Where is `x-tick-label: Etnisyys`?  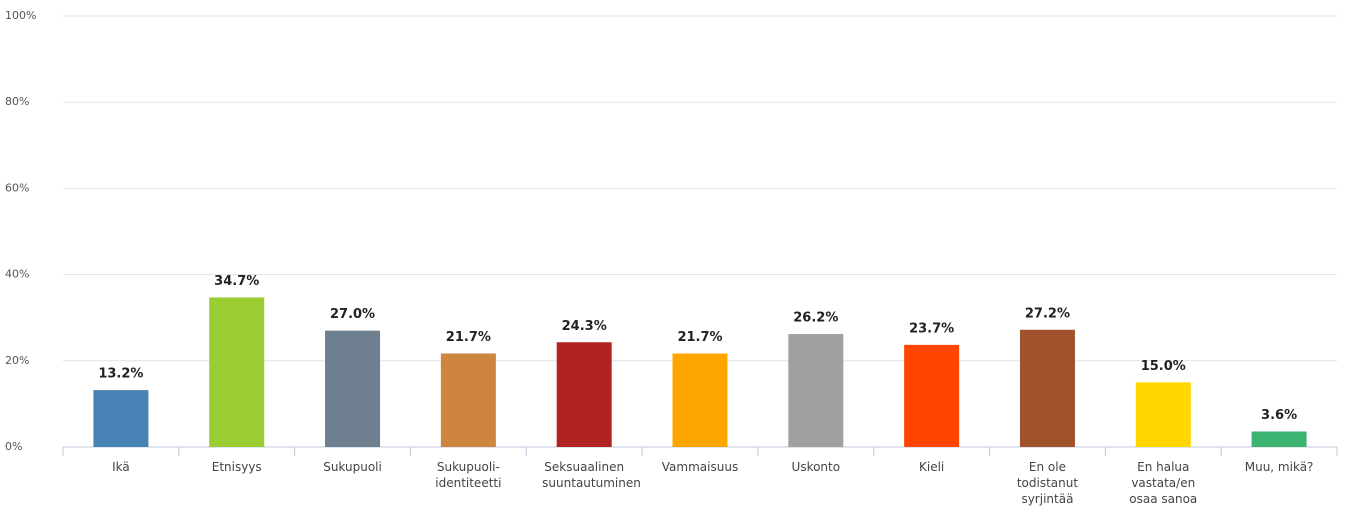
x-tick-label: Etnisyys is located at coordinates (236, 467).